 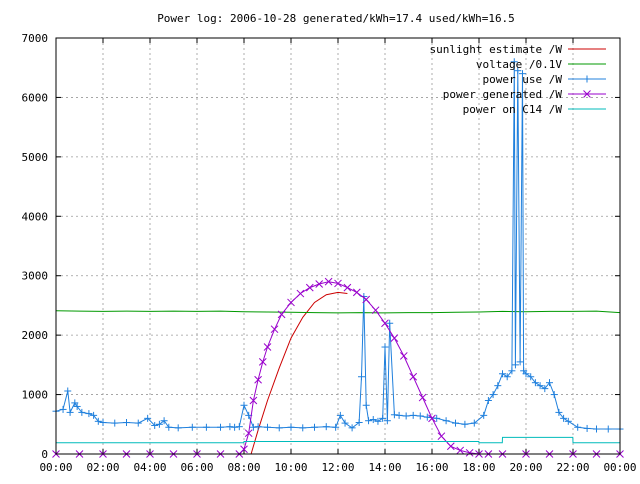 I want to click on y-tick-label: 6000, so click(x=35, y=97).